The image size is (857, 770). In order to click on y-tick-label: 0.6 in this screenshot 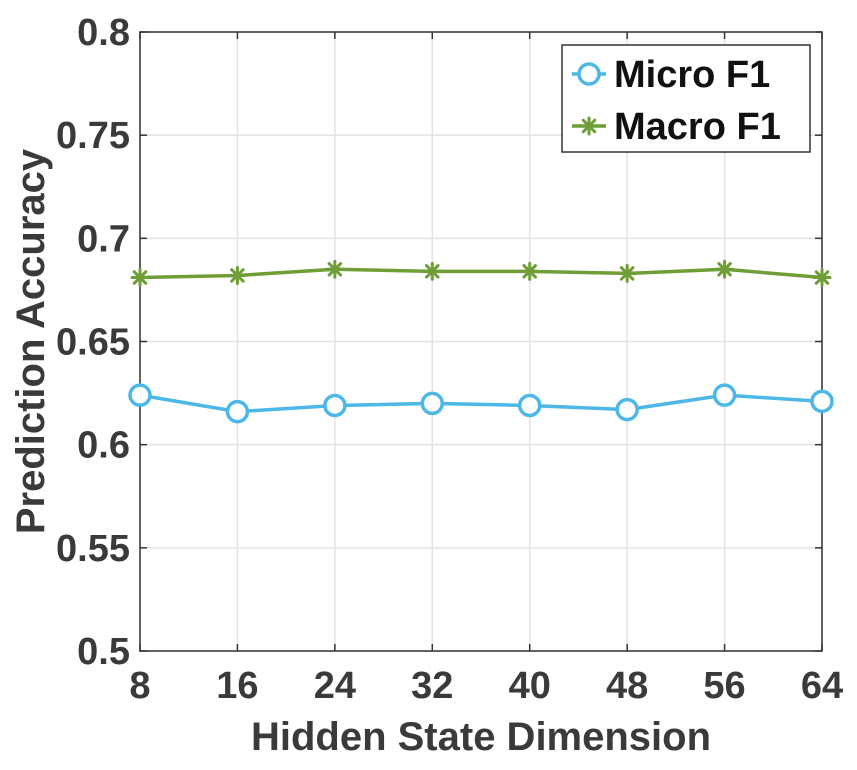, I will do `click(103, 446)`.